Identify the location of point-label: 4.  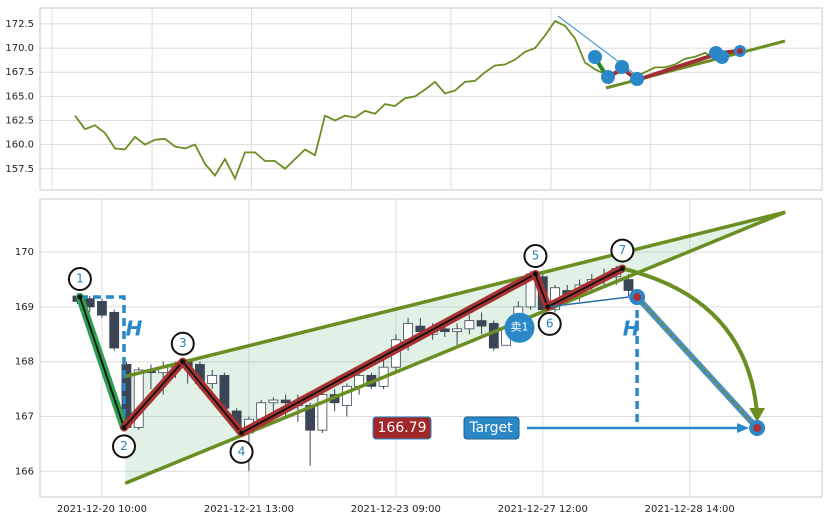
(242, 451).